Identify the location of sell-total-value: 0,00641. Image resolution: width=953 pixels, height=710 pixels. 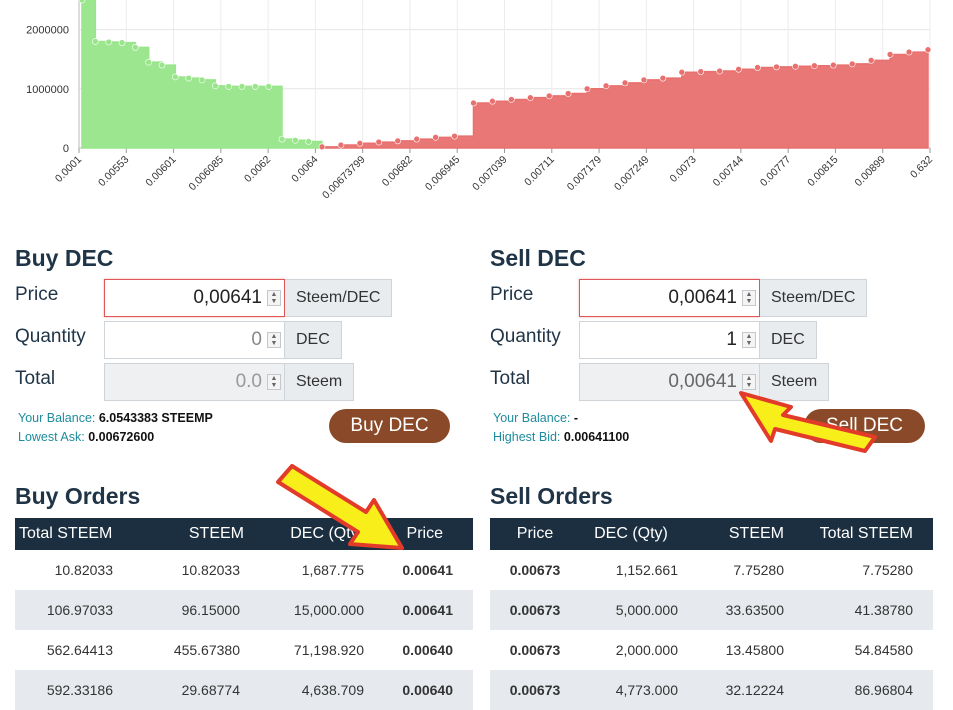
(702, 381).